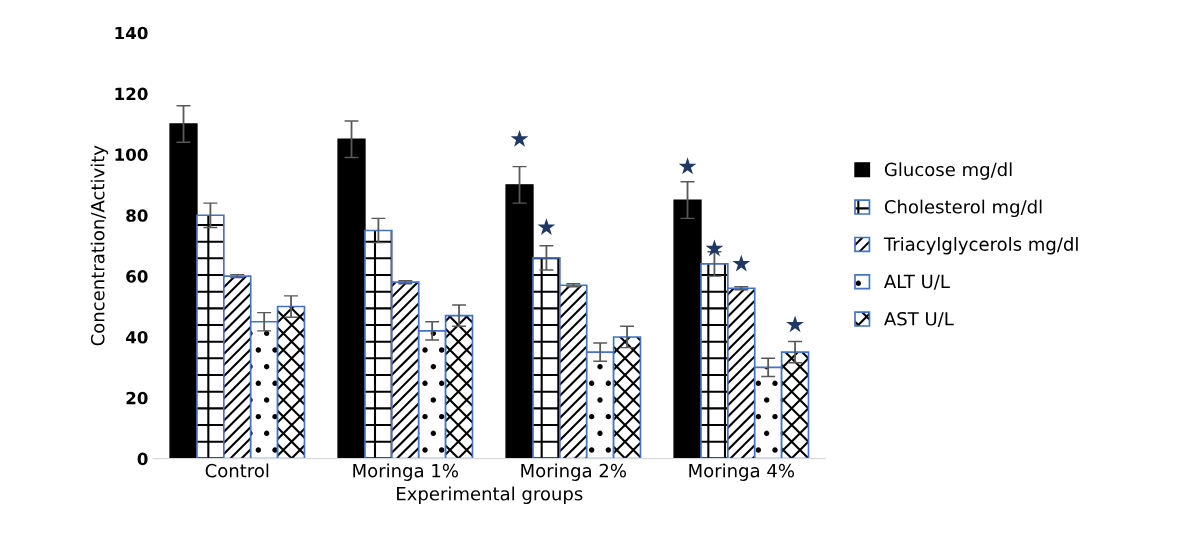 The height and width of the screenshot is (546, 1179). I want to click on x-tick-label: Moringa 1%, so click(405, 472).